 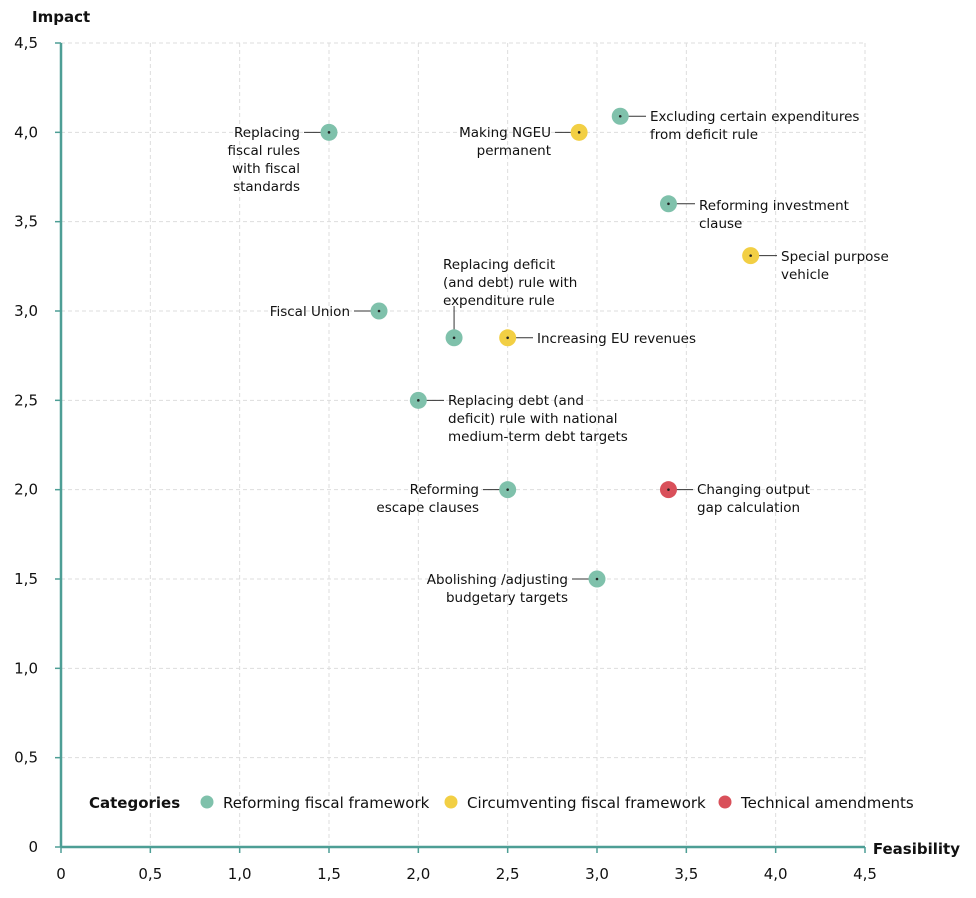 I want to click on point-label-line: expenditure rule, so click(x=499, y=301).